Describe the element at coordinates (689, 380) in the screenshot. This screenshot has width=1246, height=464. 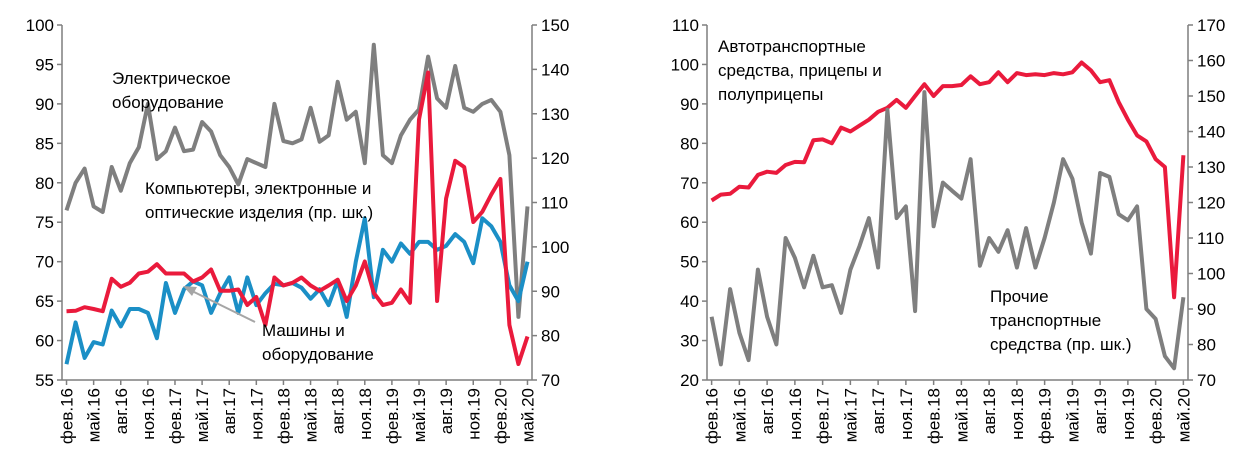
I see `y-tick-label: 20` at that location.